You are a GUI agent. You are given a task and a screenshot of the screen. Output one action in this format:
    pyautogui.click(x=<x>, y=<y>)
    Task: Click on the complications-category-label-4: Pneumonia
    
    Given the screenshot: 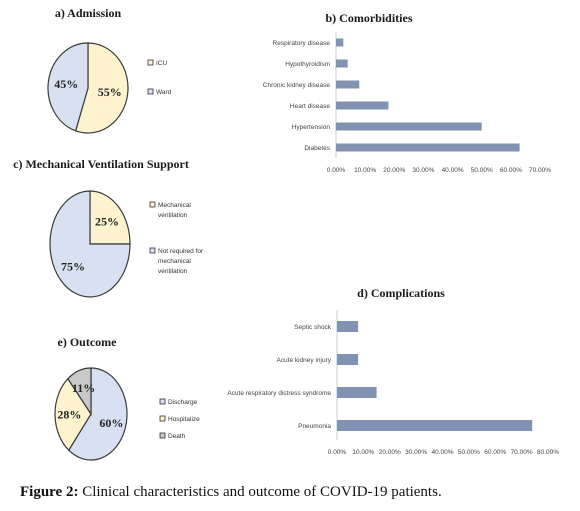 What is the action you would take?
    pyautogui.click(x=314, y=426)
    